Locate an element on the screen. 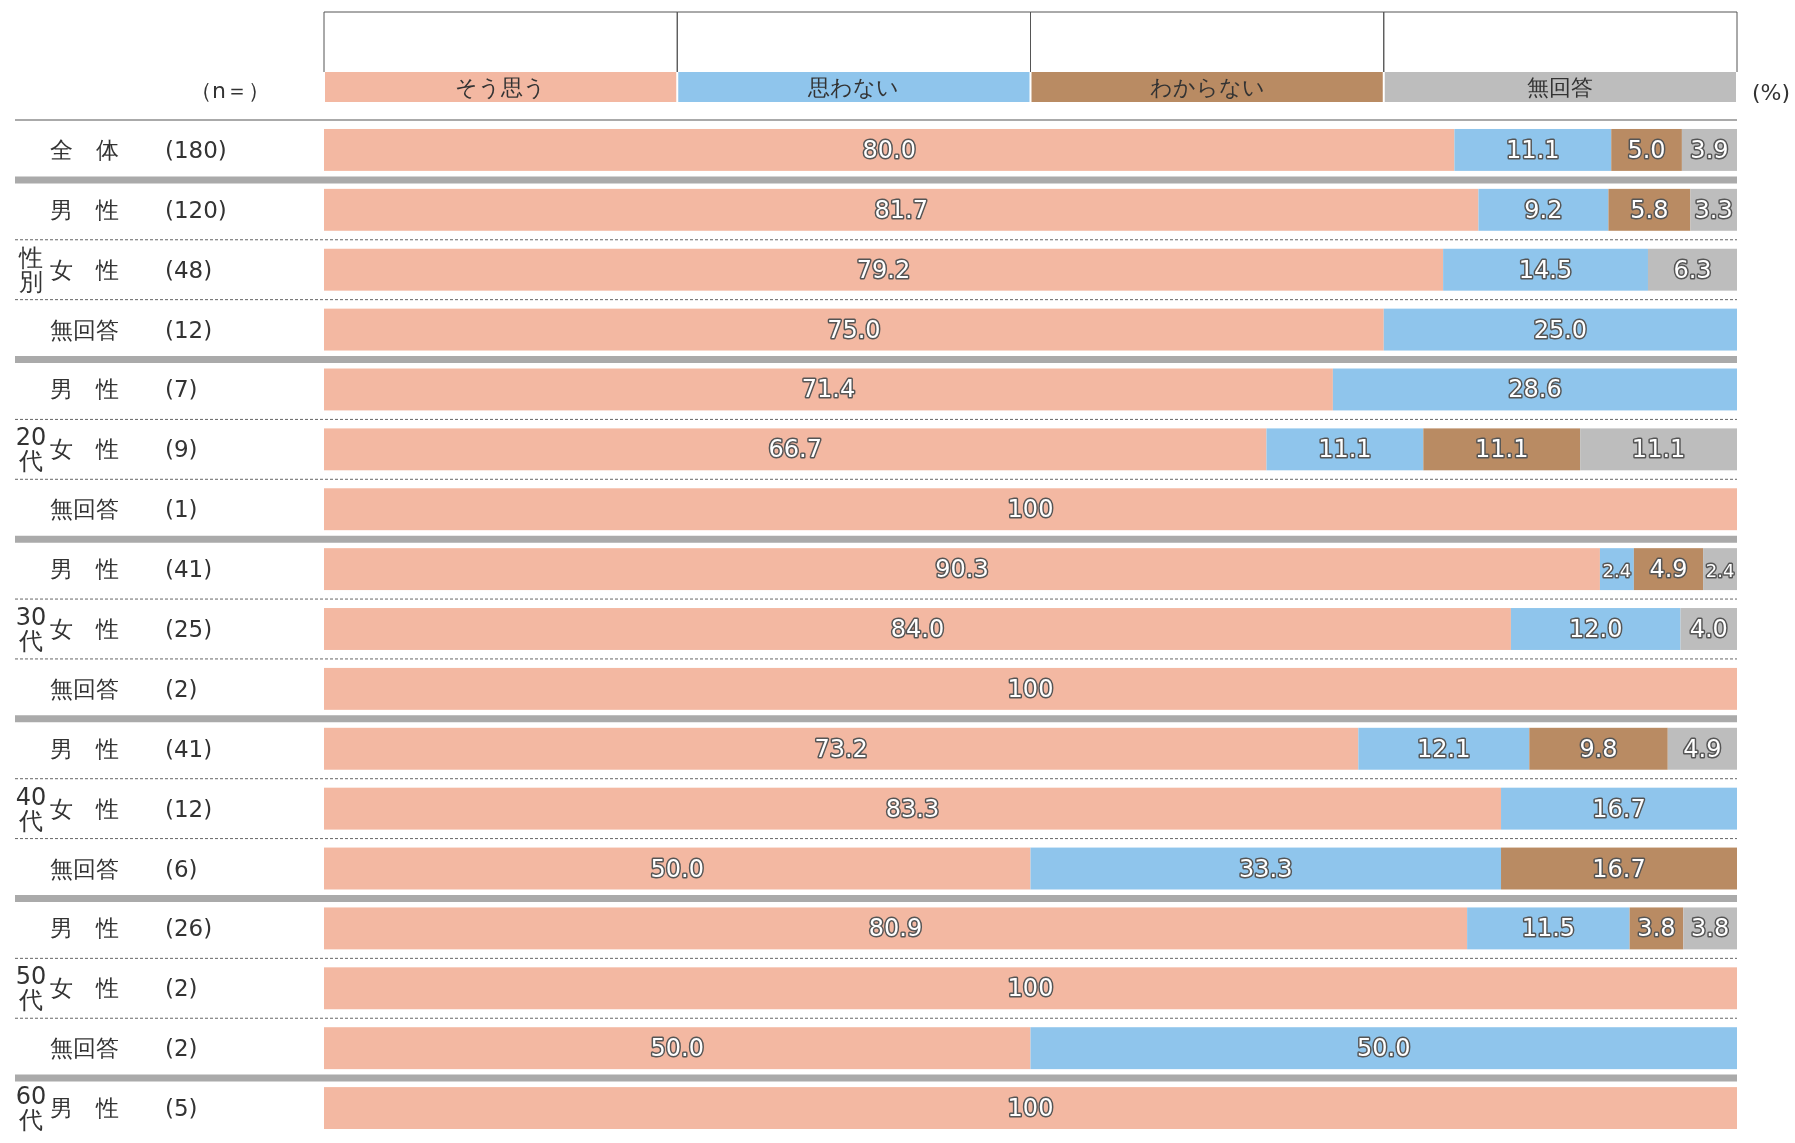  data-label: 5.8 is located at coordinates (1649, 209).